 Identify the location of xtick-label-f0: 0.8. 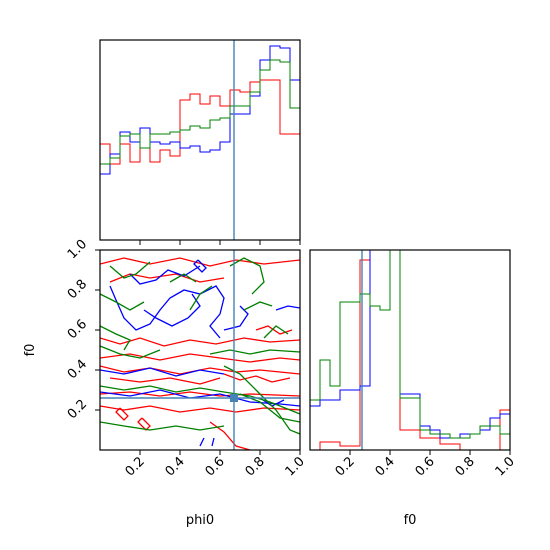
(465, 466).